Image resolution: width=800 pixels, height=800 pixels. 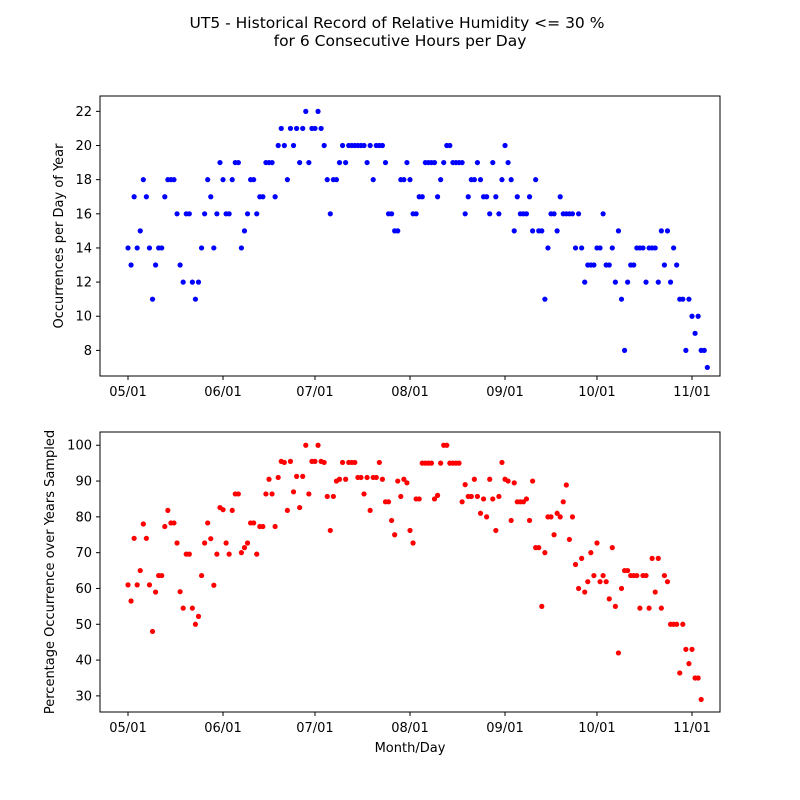 What do you see at coordinates (83, 625) in the screenshot?
I see `y-tick-label: 50` at bounding box center [83, 625].